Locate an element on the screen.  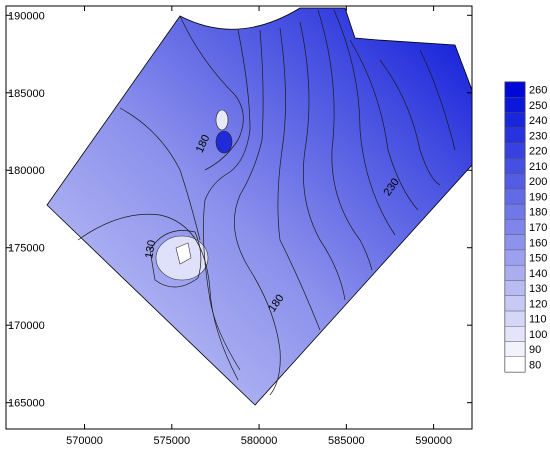
x-tick-label: 575000 is located at coordinates (171, 441).